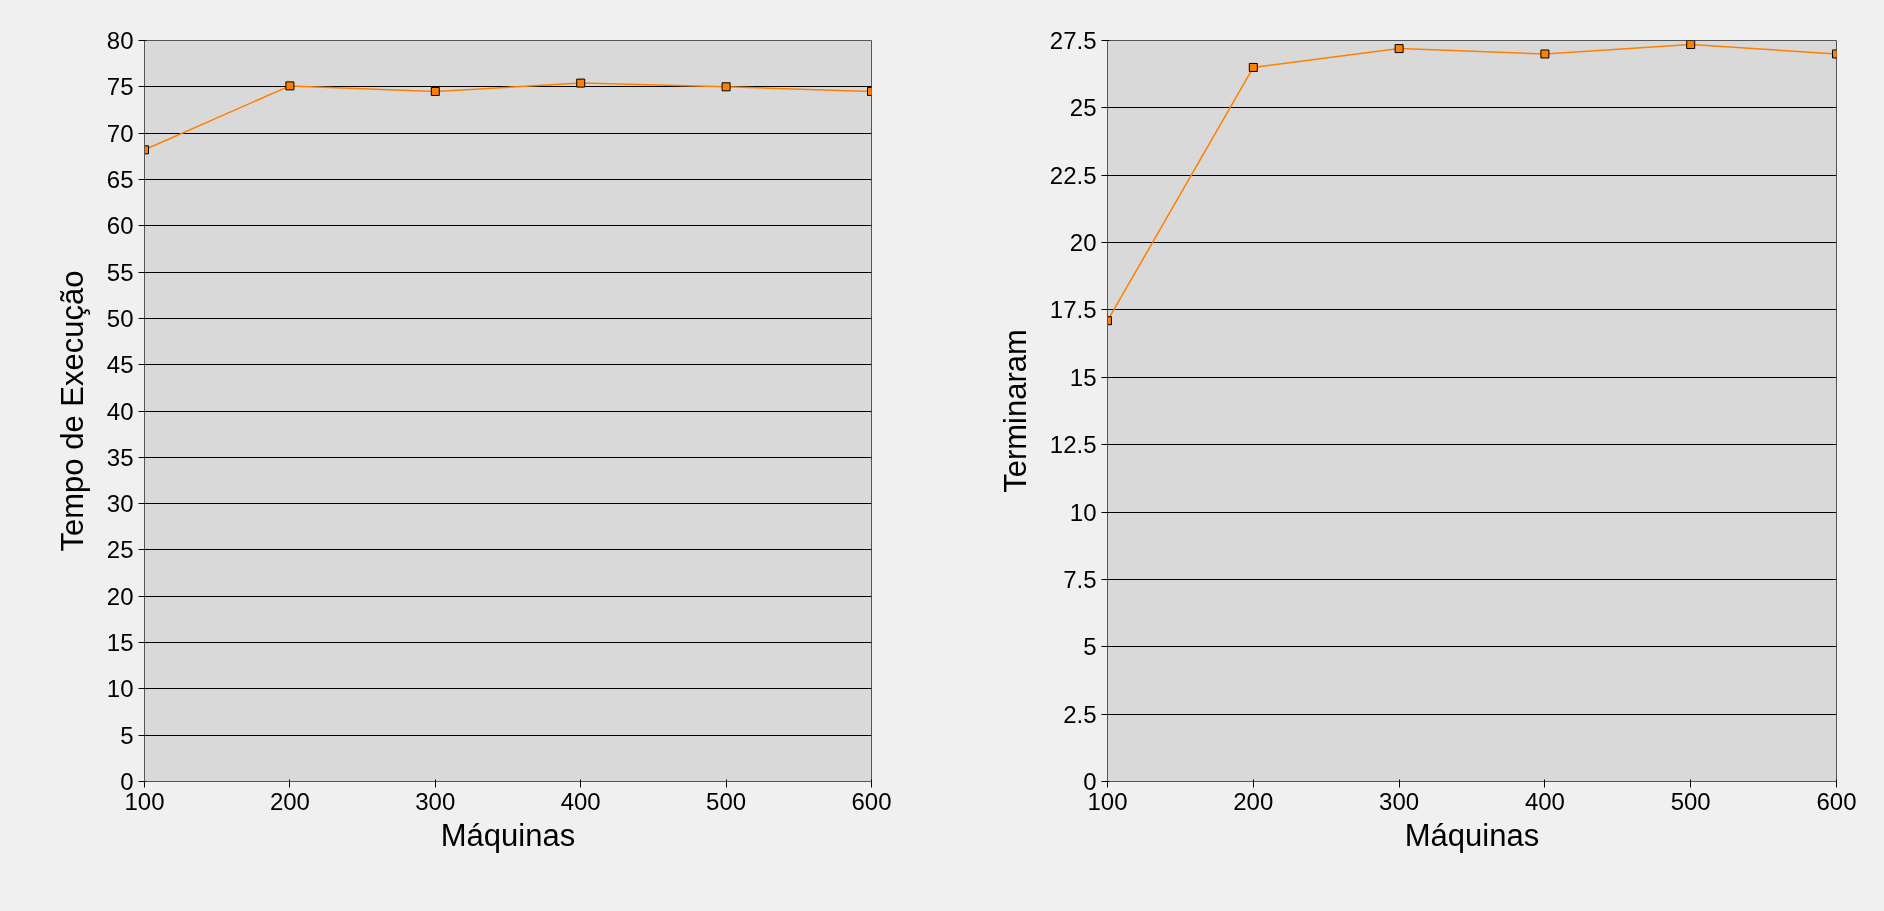 This screenshot has height=911, width=1884. Describe the element at coordinates (120, 226) in the screenshot. I see `y-tick-label: 60` at that location.